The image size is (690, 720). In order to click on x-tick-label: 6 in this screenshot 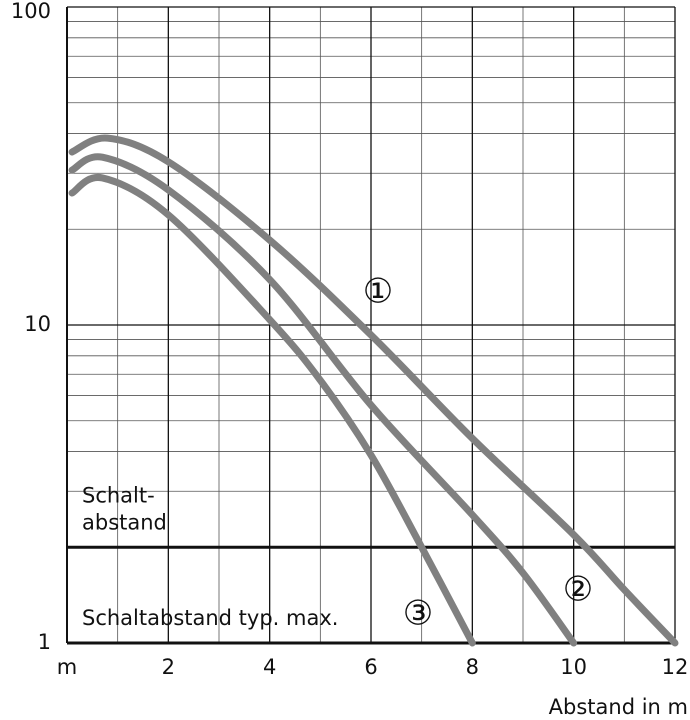, I will do `click(370, 667)`.